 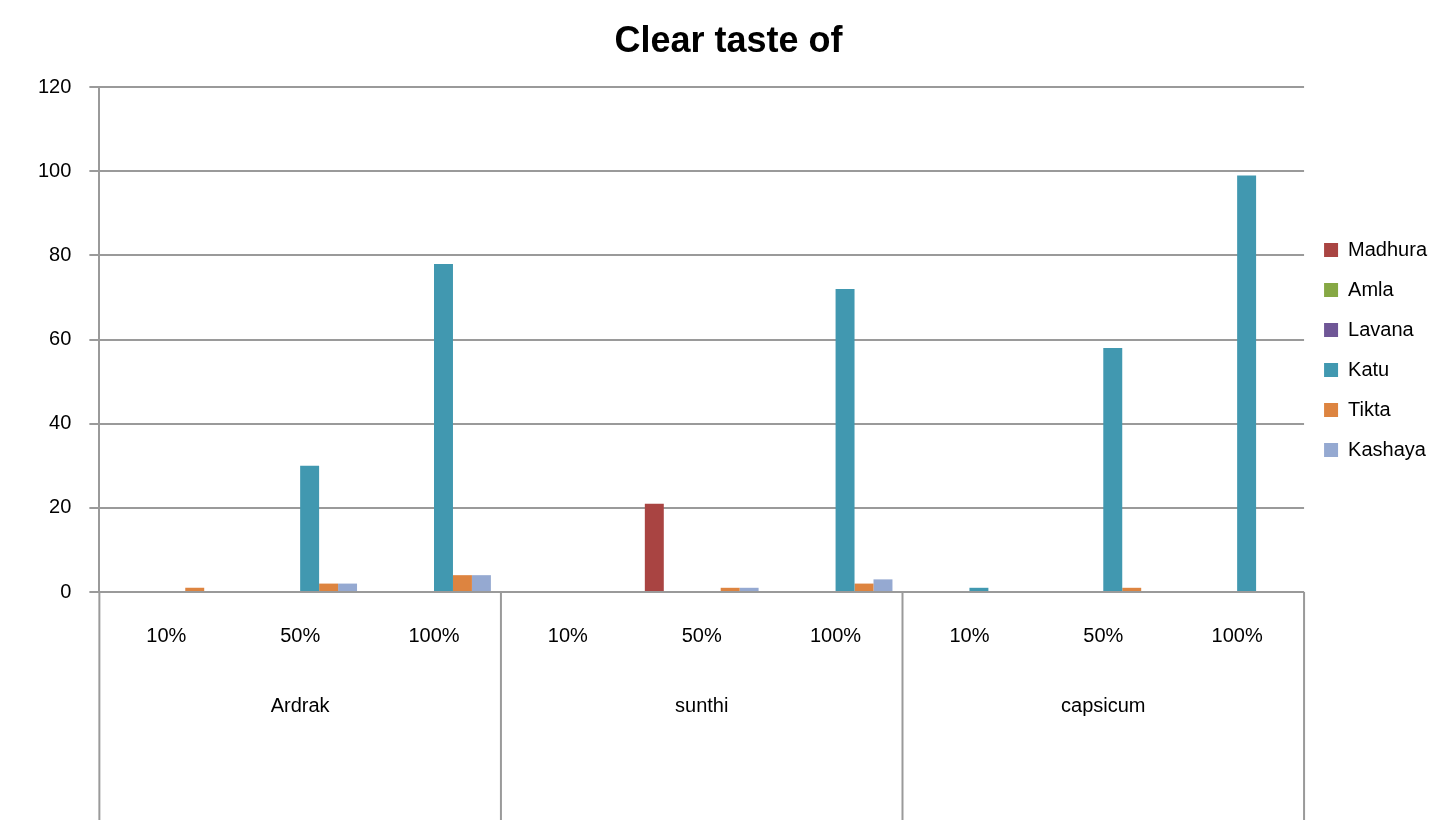 I want to click on legend-label: Katu, so click(x=1369, y=368).